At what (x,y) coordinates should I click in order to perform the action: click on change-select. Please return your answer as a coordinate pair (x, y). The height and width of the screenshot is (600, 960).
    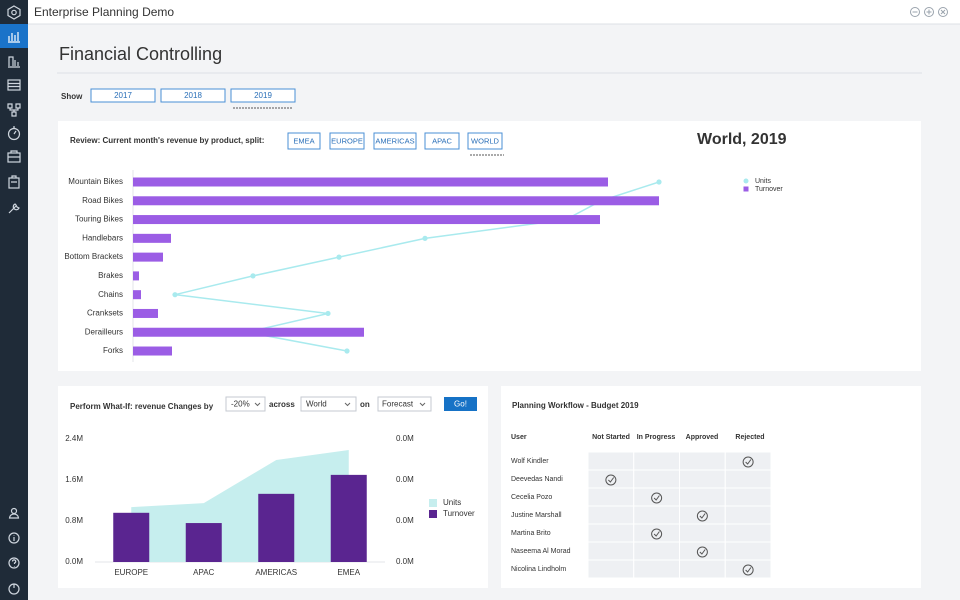
    Looking at the image, I should click on (245, 404).